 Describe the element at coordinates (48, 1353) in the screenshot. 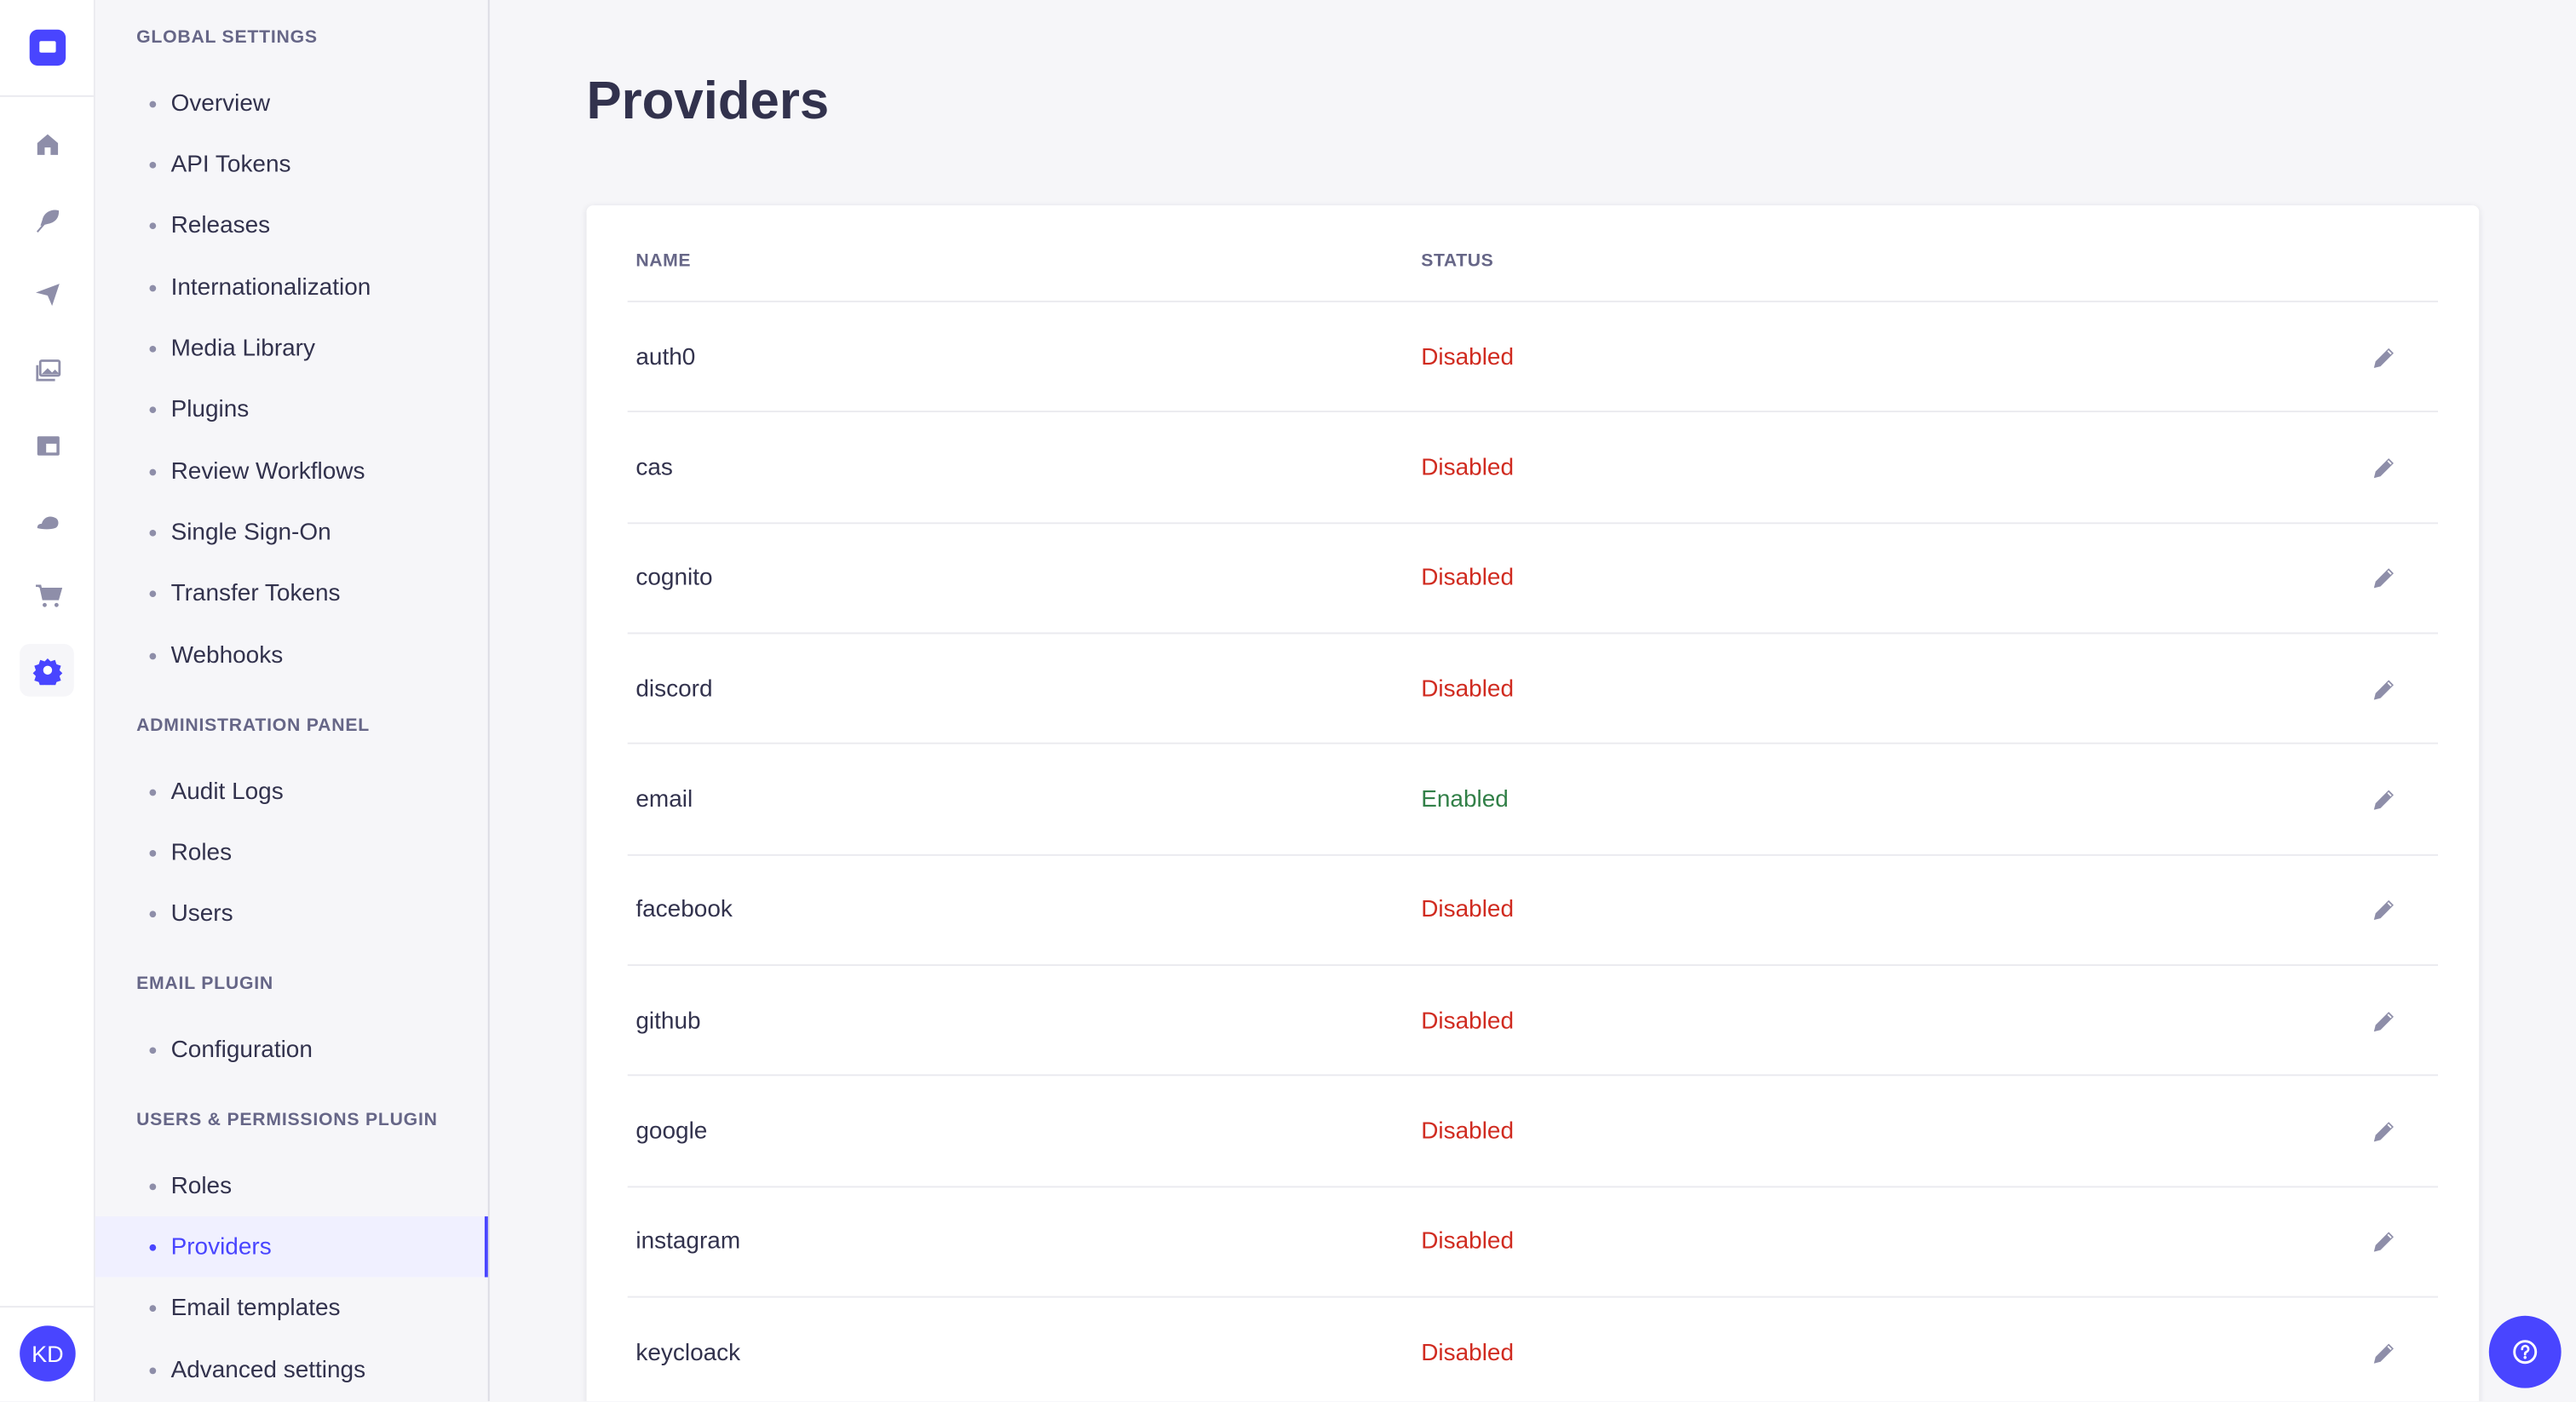

I see `user-avatar: KD` at that location.